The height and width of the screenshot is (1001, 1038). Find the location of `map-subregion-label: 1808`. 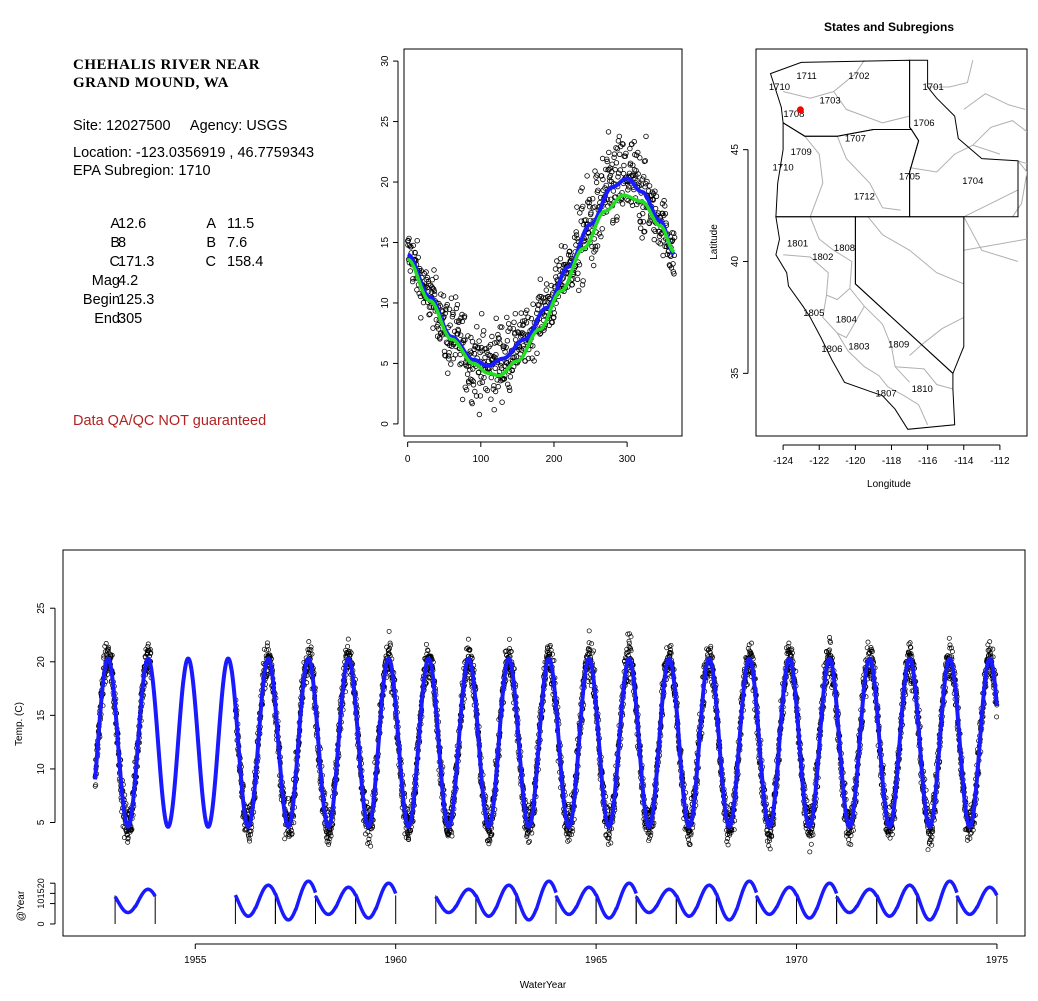

map-subregion-label: 1808 is located at coordinates (844, 248).